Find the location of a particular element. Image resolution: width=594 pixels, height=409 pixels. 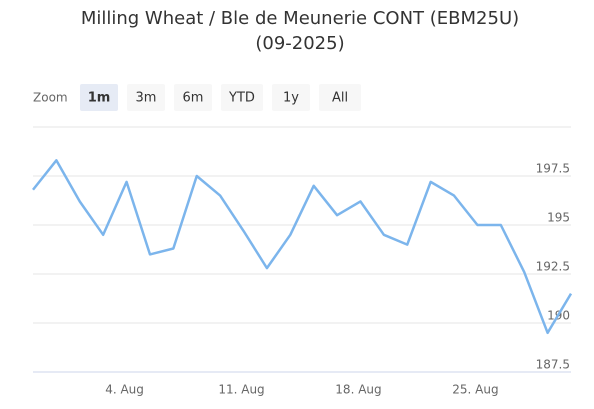

zoom-button: 1y is located at coordinates (291, 97).